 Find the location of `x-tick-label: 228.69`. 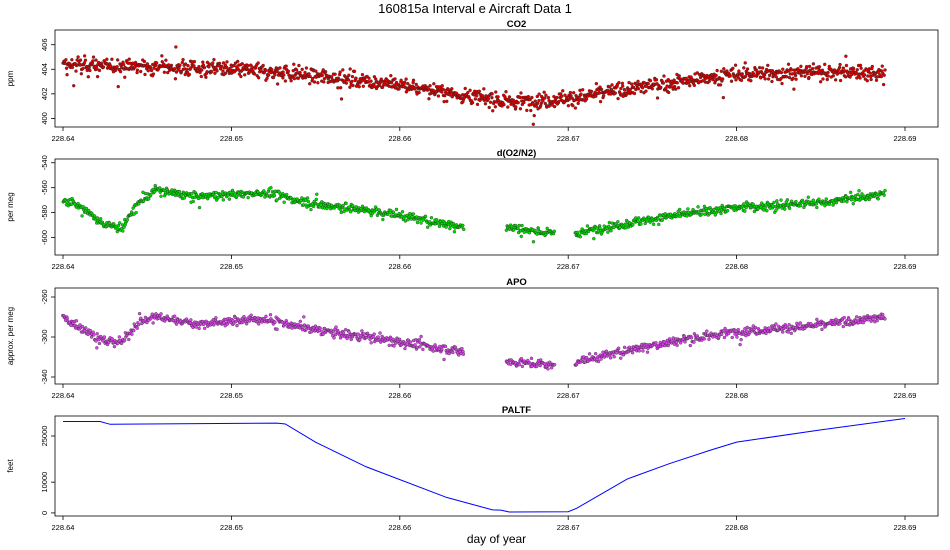

x-tick-label: 228.69 is located at coordinates (905, 527).